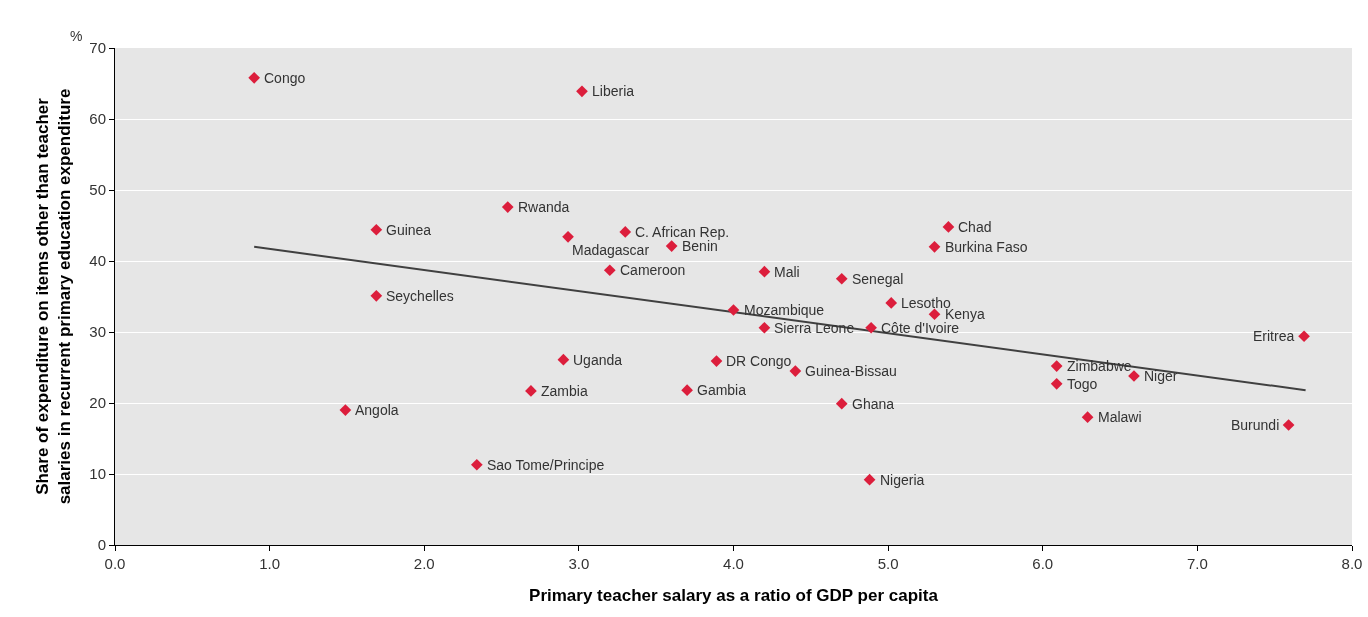 The image size is (1368, 617). What do you see at coordinates (873, 404) in the screenshot?
I see `annotation: Ghana` at bounding box center [873, 404].